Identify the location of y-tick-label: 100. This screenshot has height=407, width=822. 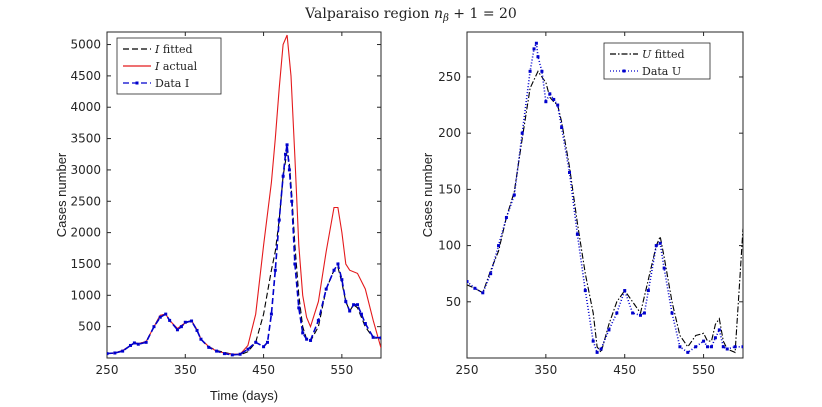
(449, 246).